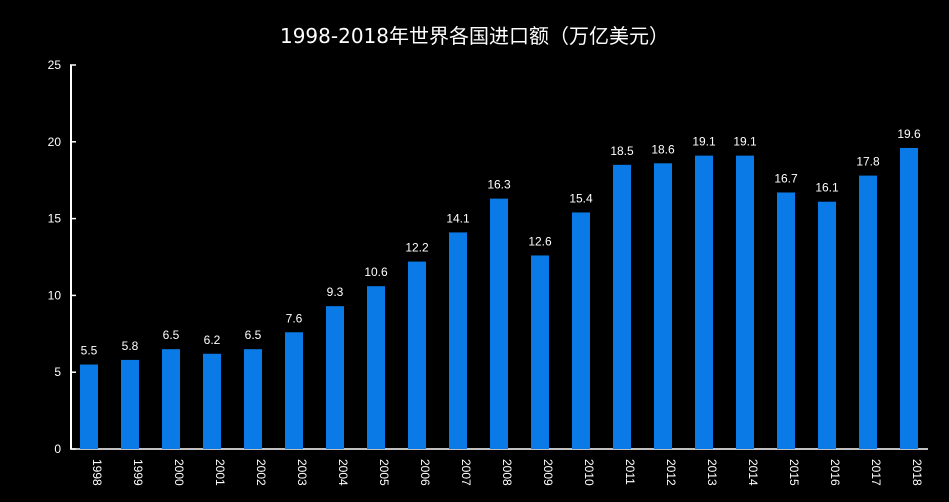  What do you see at coordinates (212, 340) in the screenshot?
I see `data-label: 6.2` at bounding box center [212, 340].